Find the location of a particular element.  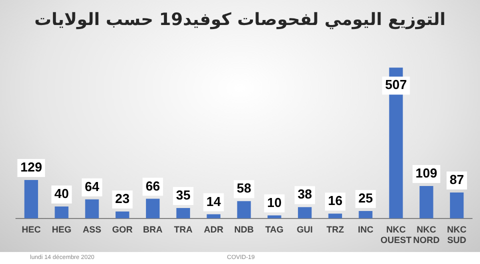

data-label: 10 is located at coordinates (274, 202).